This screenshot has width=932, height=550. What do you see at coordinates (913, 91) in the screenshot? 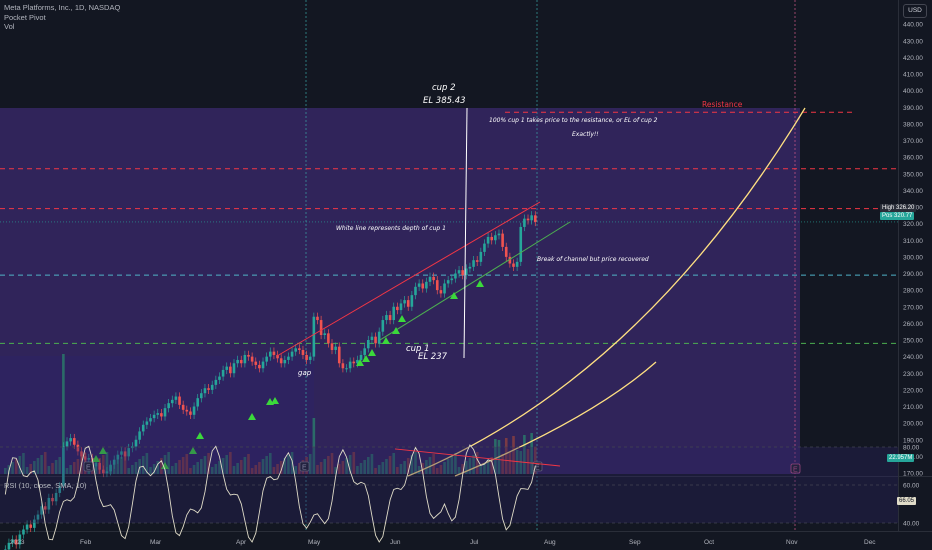
I see `price-tick-400: 400.00` at bounding box center [913, 91].